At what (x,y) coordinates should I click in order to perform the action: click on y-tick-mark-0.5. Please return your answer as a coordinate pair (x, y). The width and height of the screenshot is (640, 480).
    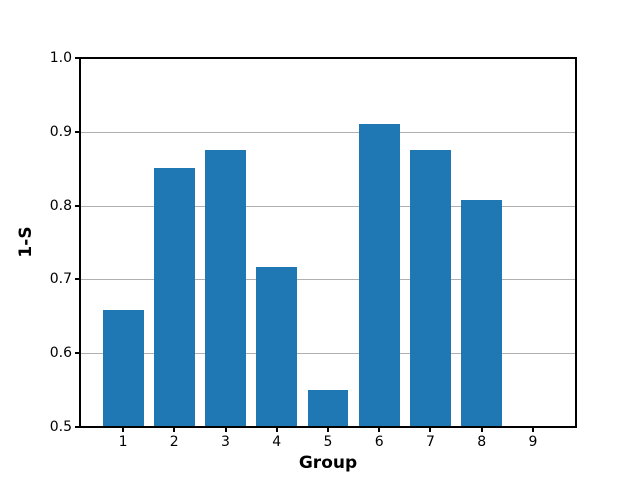
    Looking at the image, I should click on (77, 427).